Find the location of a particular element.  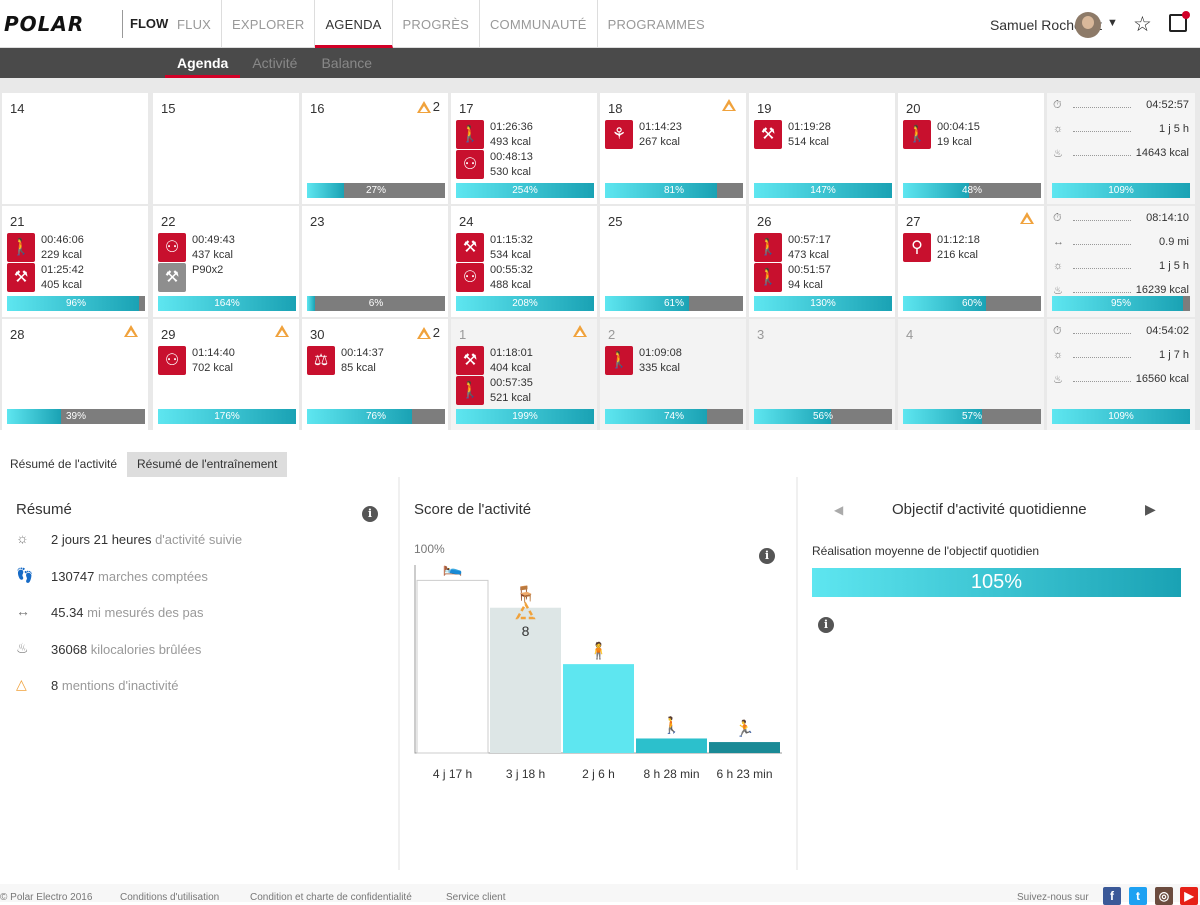

calendar-day: 2 🚶 01:09:08 335 kcal 74% is located at coordinates (673, 374).